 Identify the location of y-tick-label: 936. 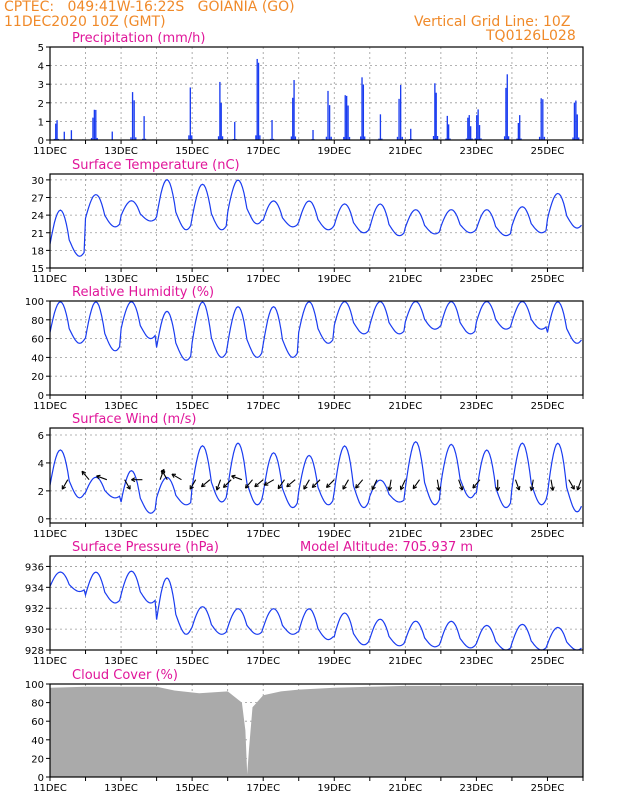
(34, 567).